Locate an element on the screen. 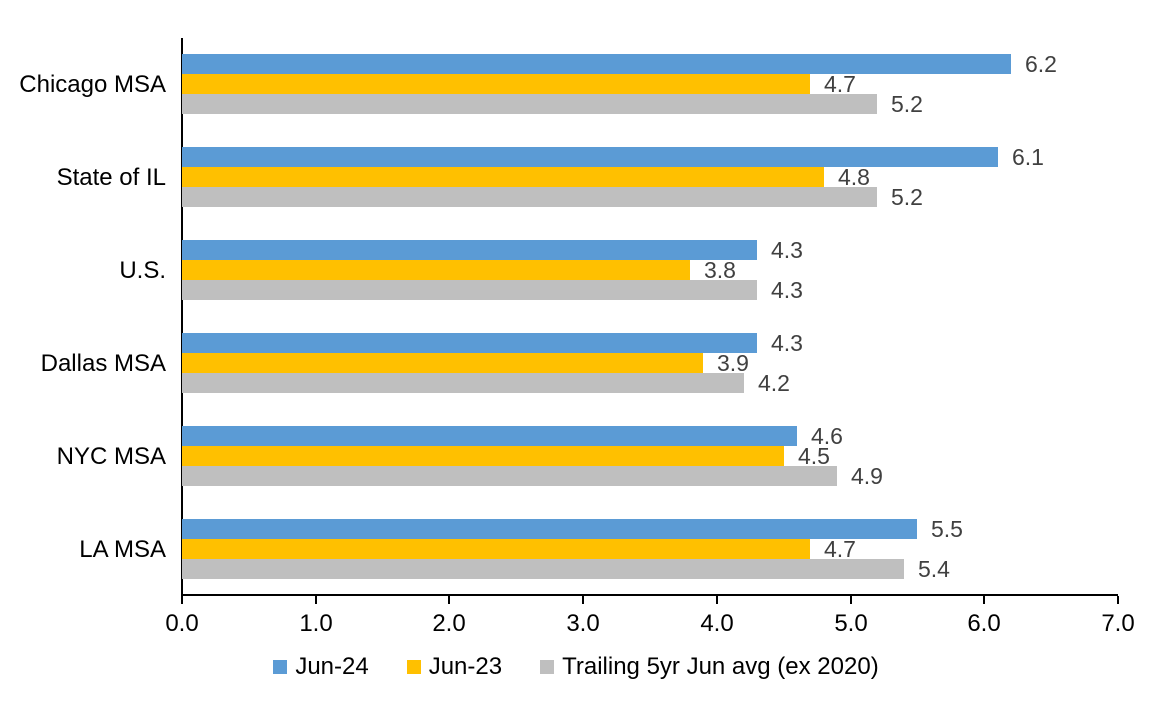 This screenshot has width=1152, height=707. bar-value-label: 5.4 is located at coordinates (934, 569).